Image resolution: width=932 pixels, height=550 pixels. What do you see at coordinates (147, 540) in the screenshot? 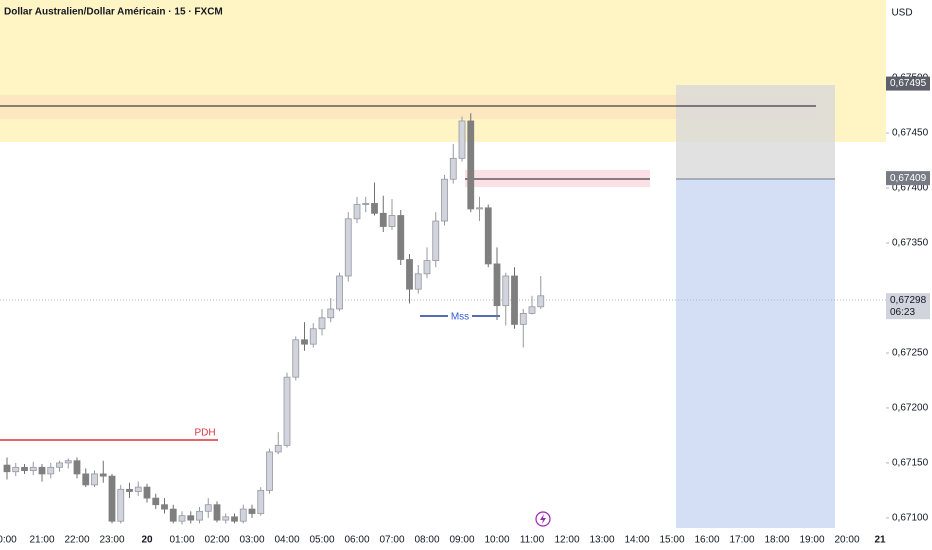
I see `x-tick-label: 20` at bounding box center [147, 540].